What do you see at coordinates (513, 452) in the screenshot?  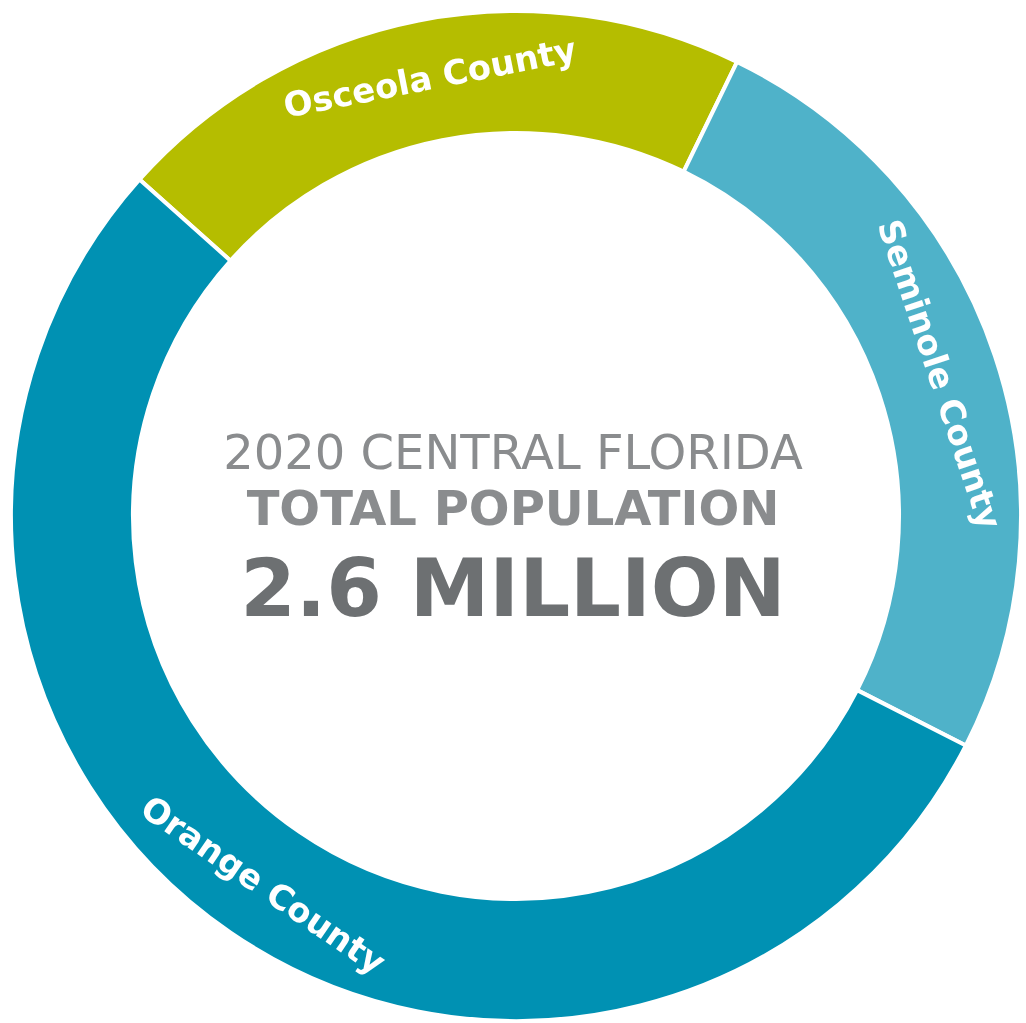 I see `text: 2020 CENTRAL FLORIDA` at bounding box center [513, 452].